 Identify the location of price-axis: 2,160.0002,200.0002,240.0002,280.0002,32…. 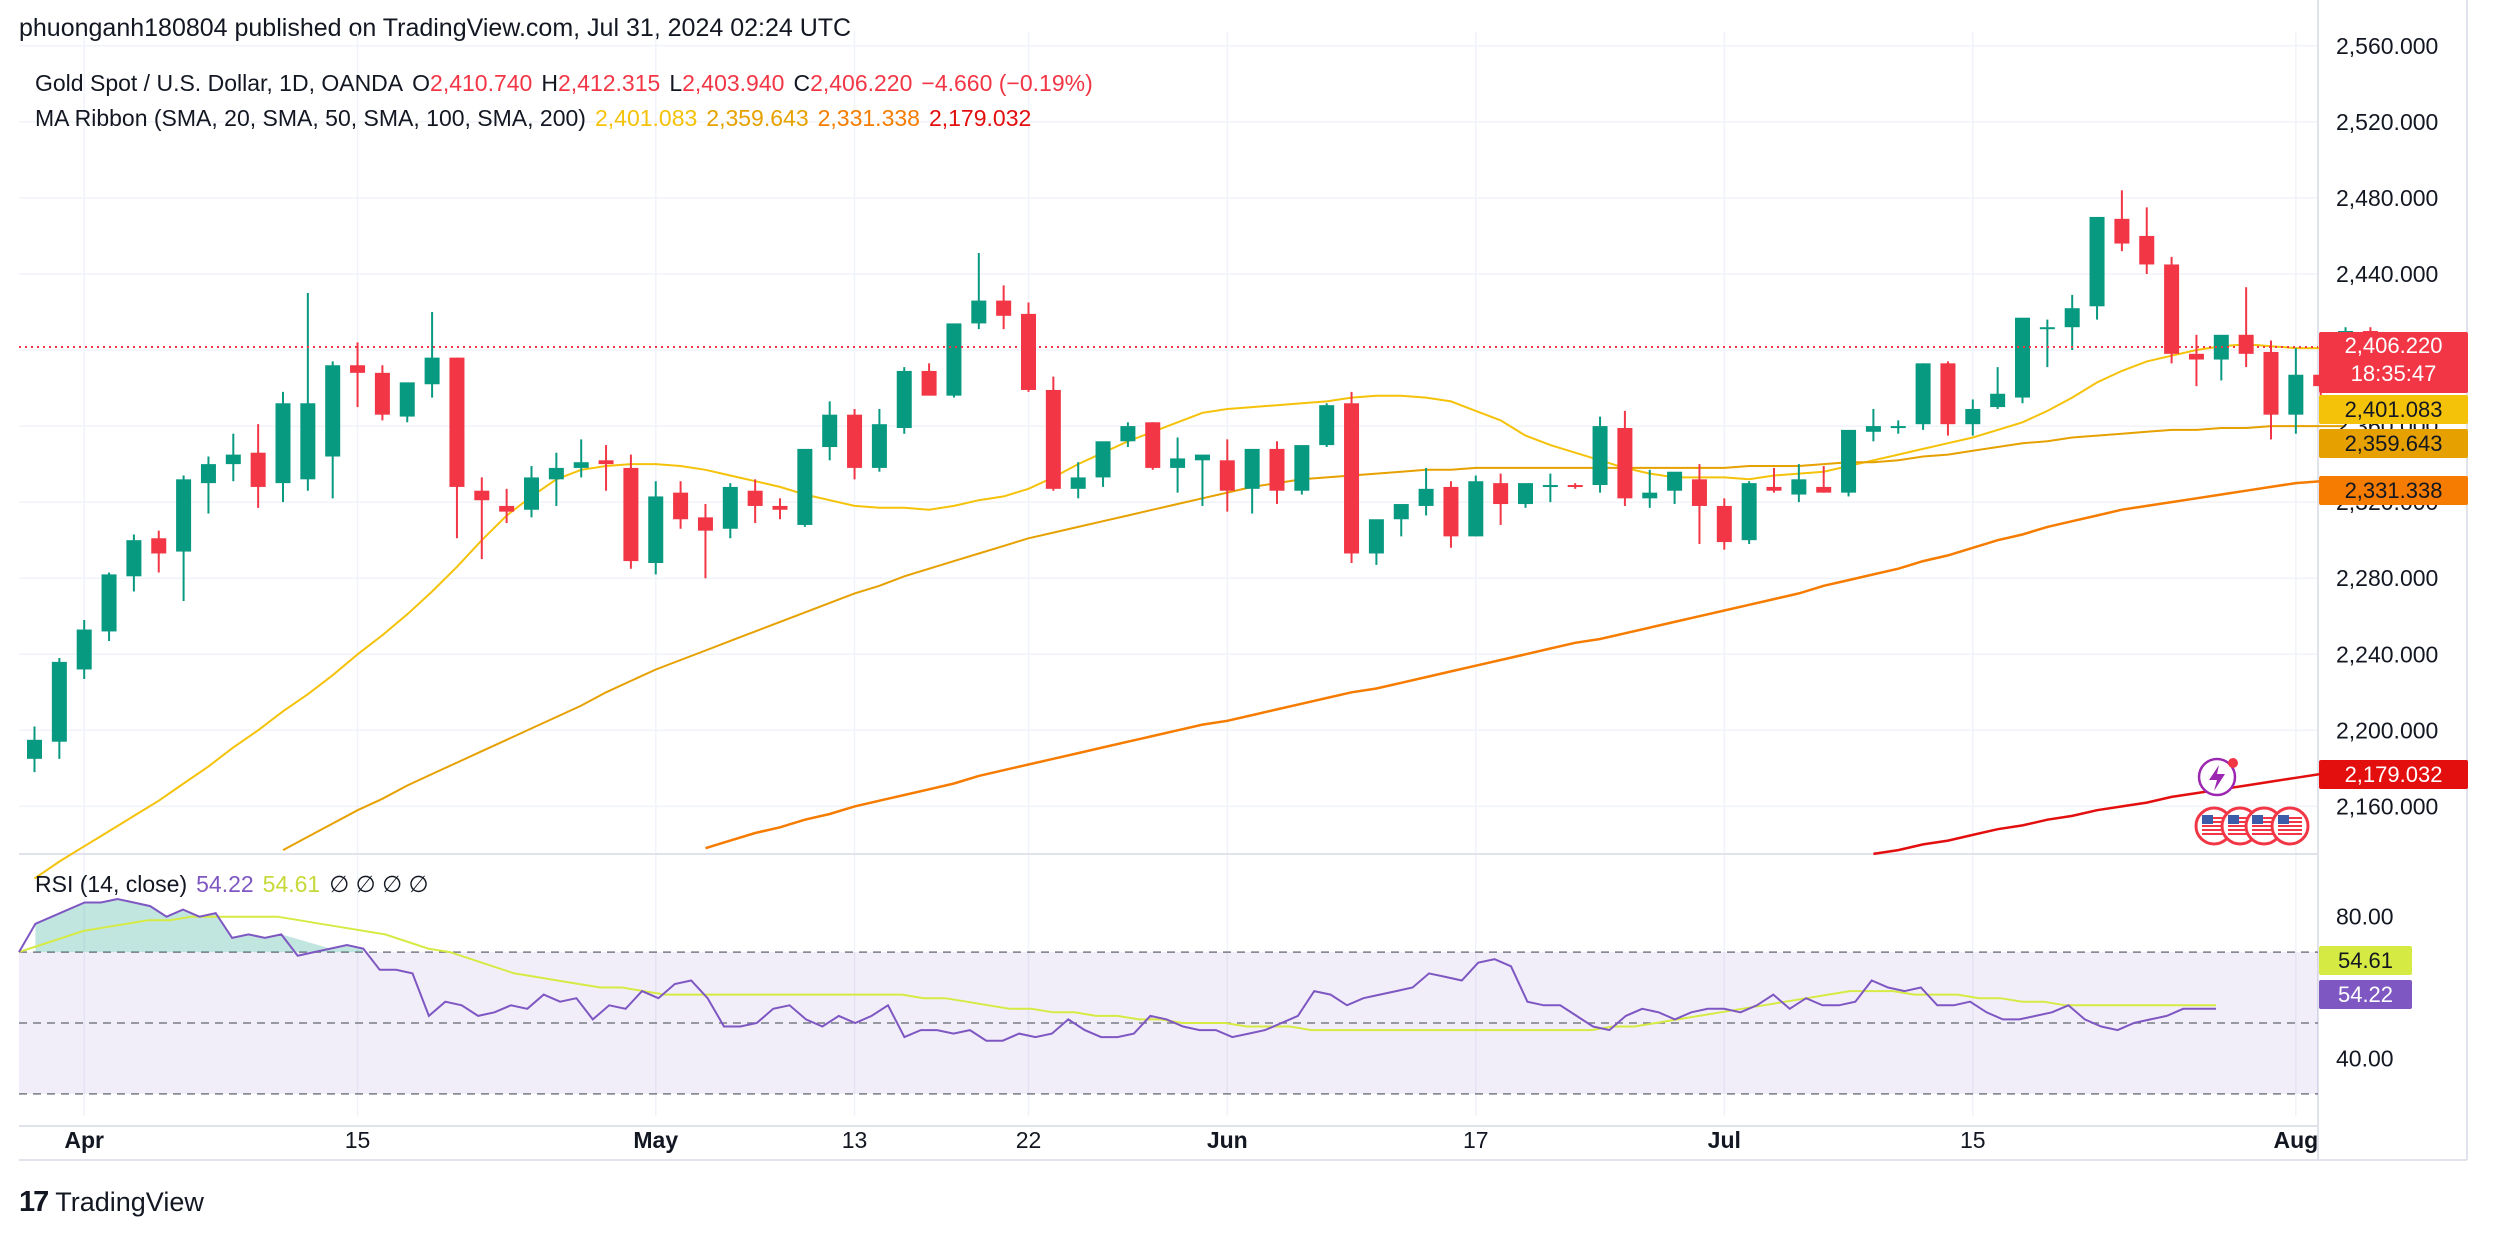
(2387, 426).